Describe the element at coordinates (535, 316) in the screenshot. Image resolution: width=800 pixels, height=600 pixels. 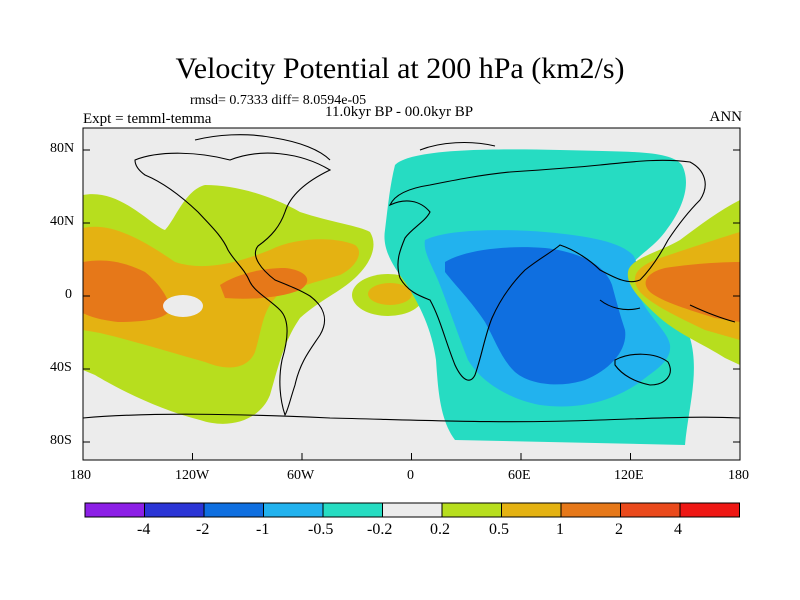
I see `contour-negative-inner` at that location.